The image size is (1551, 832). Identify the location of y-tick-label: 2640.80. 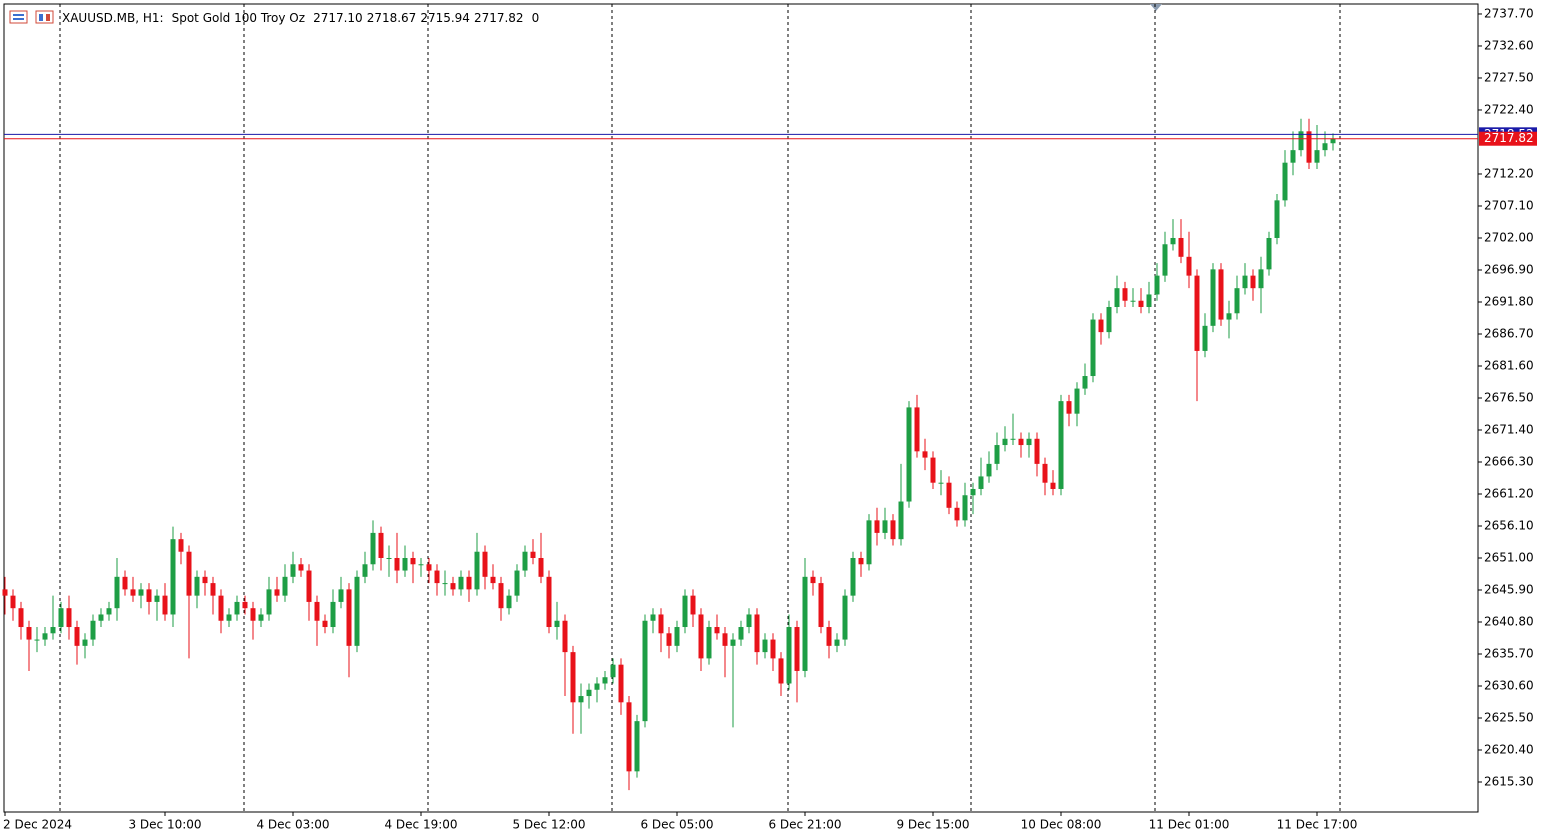
(1509, 622).